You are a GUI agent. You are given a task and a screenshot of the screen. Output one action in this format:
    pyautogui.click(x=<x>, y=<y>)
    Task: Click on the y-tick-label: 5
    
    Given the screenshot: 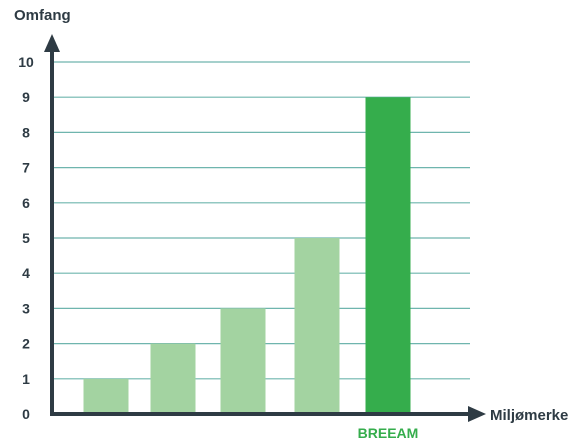 What is the action you would take?
    pyautogui.click(x=26, y=238)
    